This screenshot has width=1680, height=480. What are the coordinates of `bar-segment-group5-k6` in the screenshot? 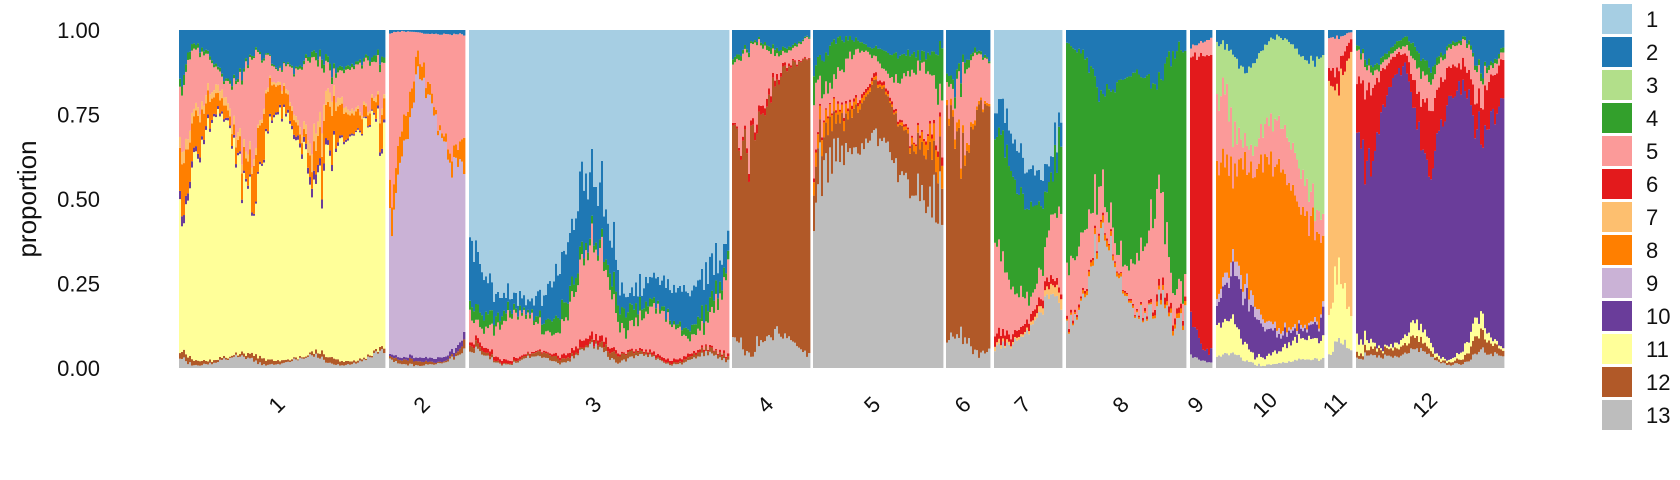 It's located at (908, 128).